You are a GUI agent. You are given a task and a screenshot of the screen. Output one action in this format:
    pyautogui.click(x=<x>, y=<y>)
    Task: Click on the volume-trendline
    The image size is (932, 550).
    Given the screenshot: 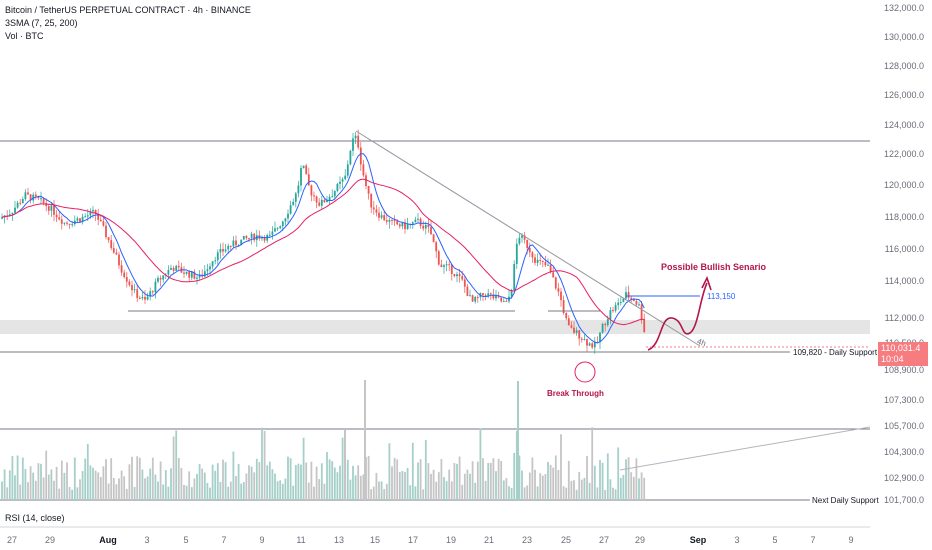 What is the action you would take?
    pyautogui.click(x=745, y=448)
    